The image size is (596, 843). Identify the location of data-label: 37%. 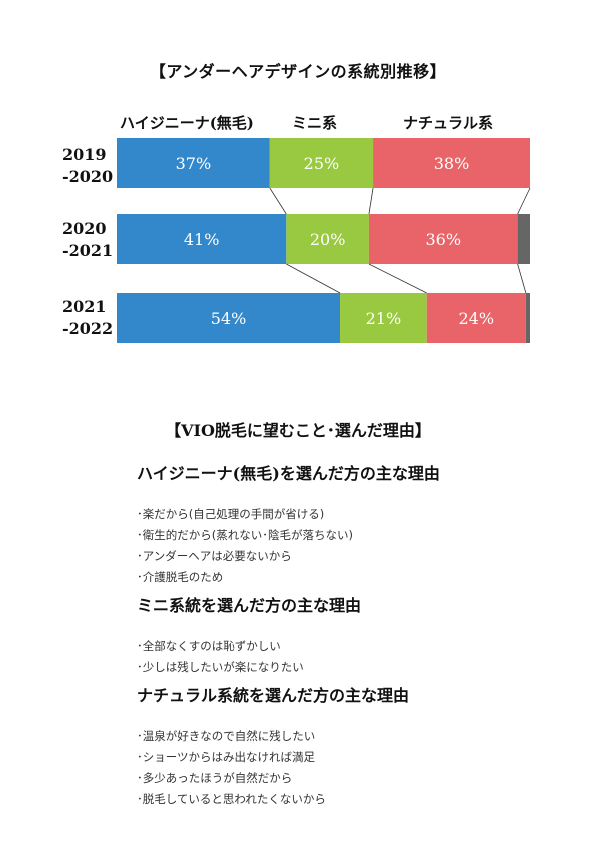
(194, 163).